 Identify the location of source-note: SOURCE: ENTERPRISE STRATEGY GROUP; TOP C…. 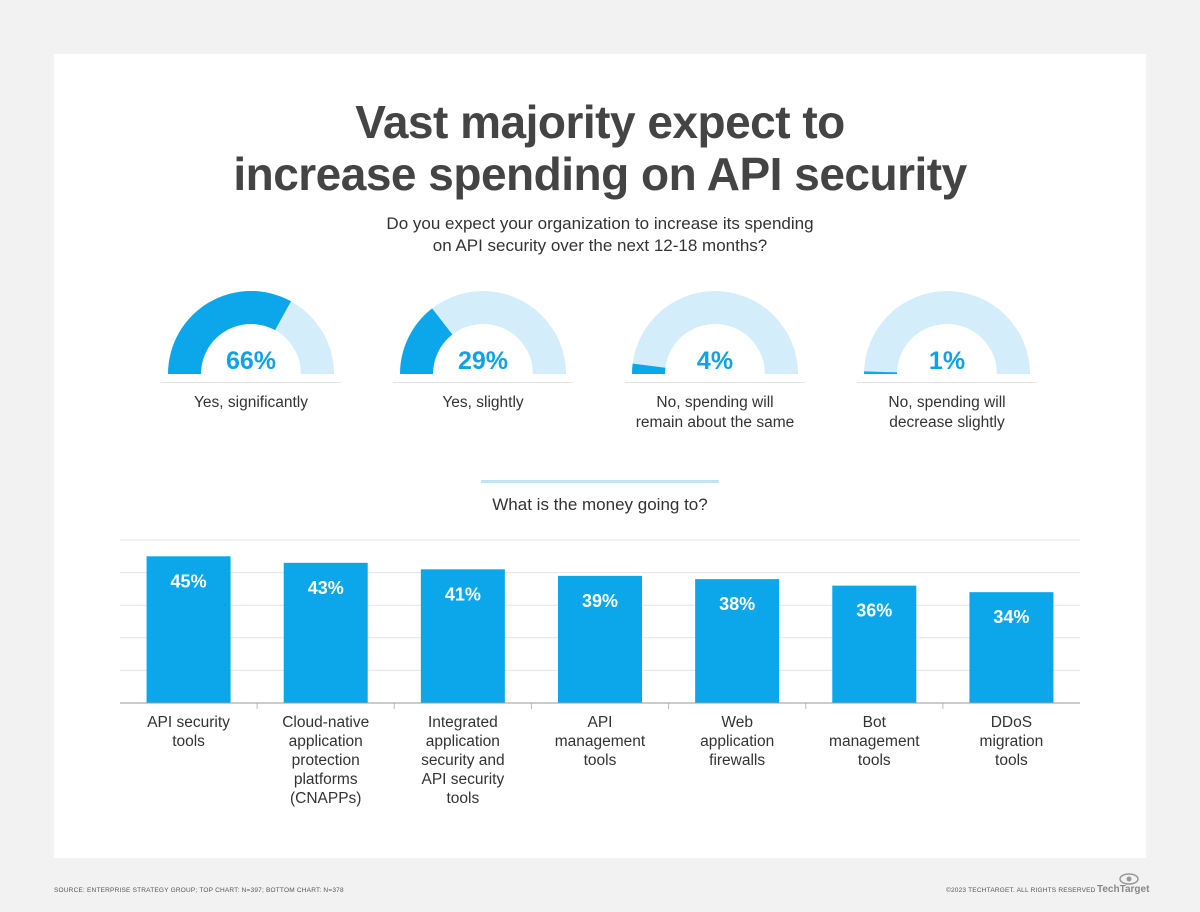
(199, 890).